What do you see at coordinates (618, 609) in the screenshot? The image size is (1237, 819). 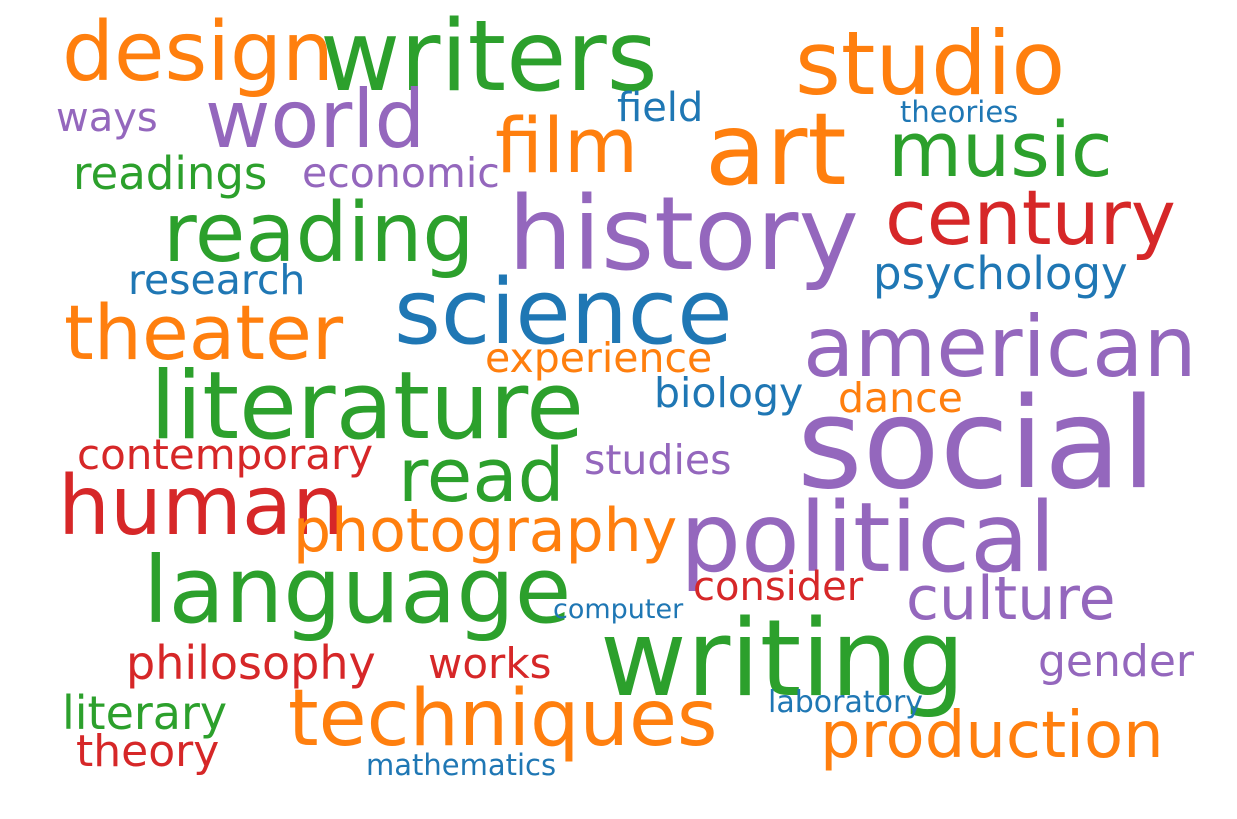 I see `word-computer: computer` at bounding box center [618, 609].